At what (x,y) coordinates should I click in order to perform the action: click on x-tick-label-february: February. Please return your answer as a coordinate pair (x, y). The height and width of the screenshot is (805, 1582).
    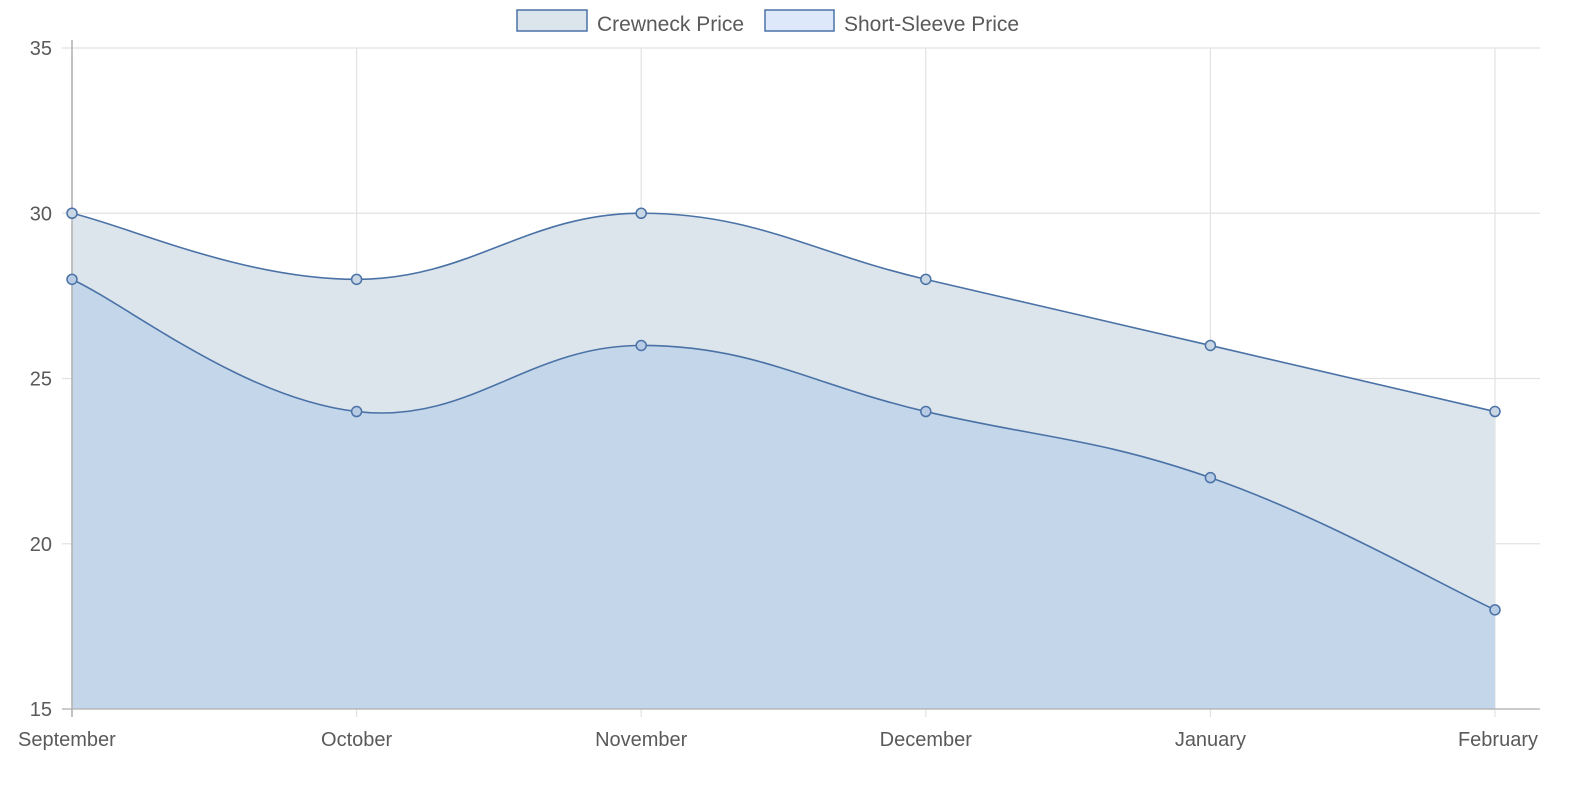
    Looking at the image, I should click on (1498, 740).